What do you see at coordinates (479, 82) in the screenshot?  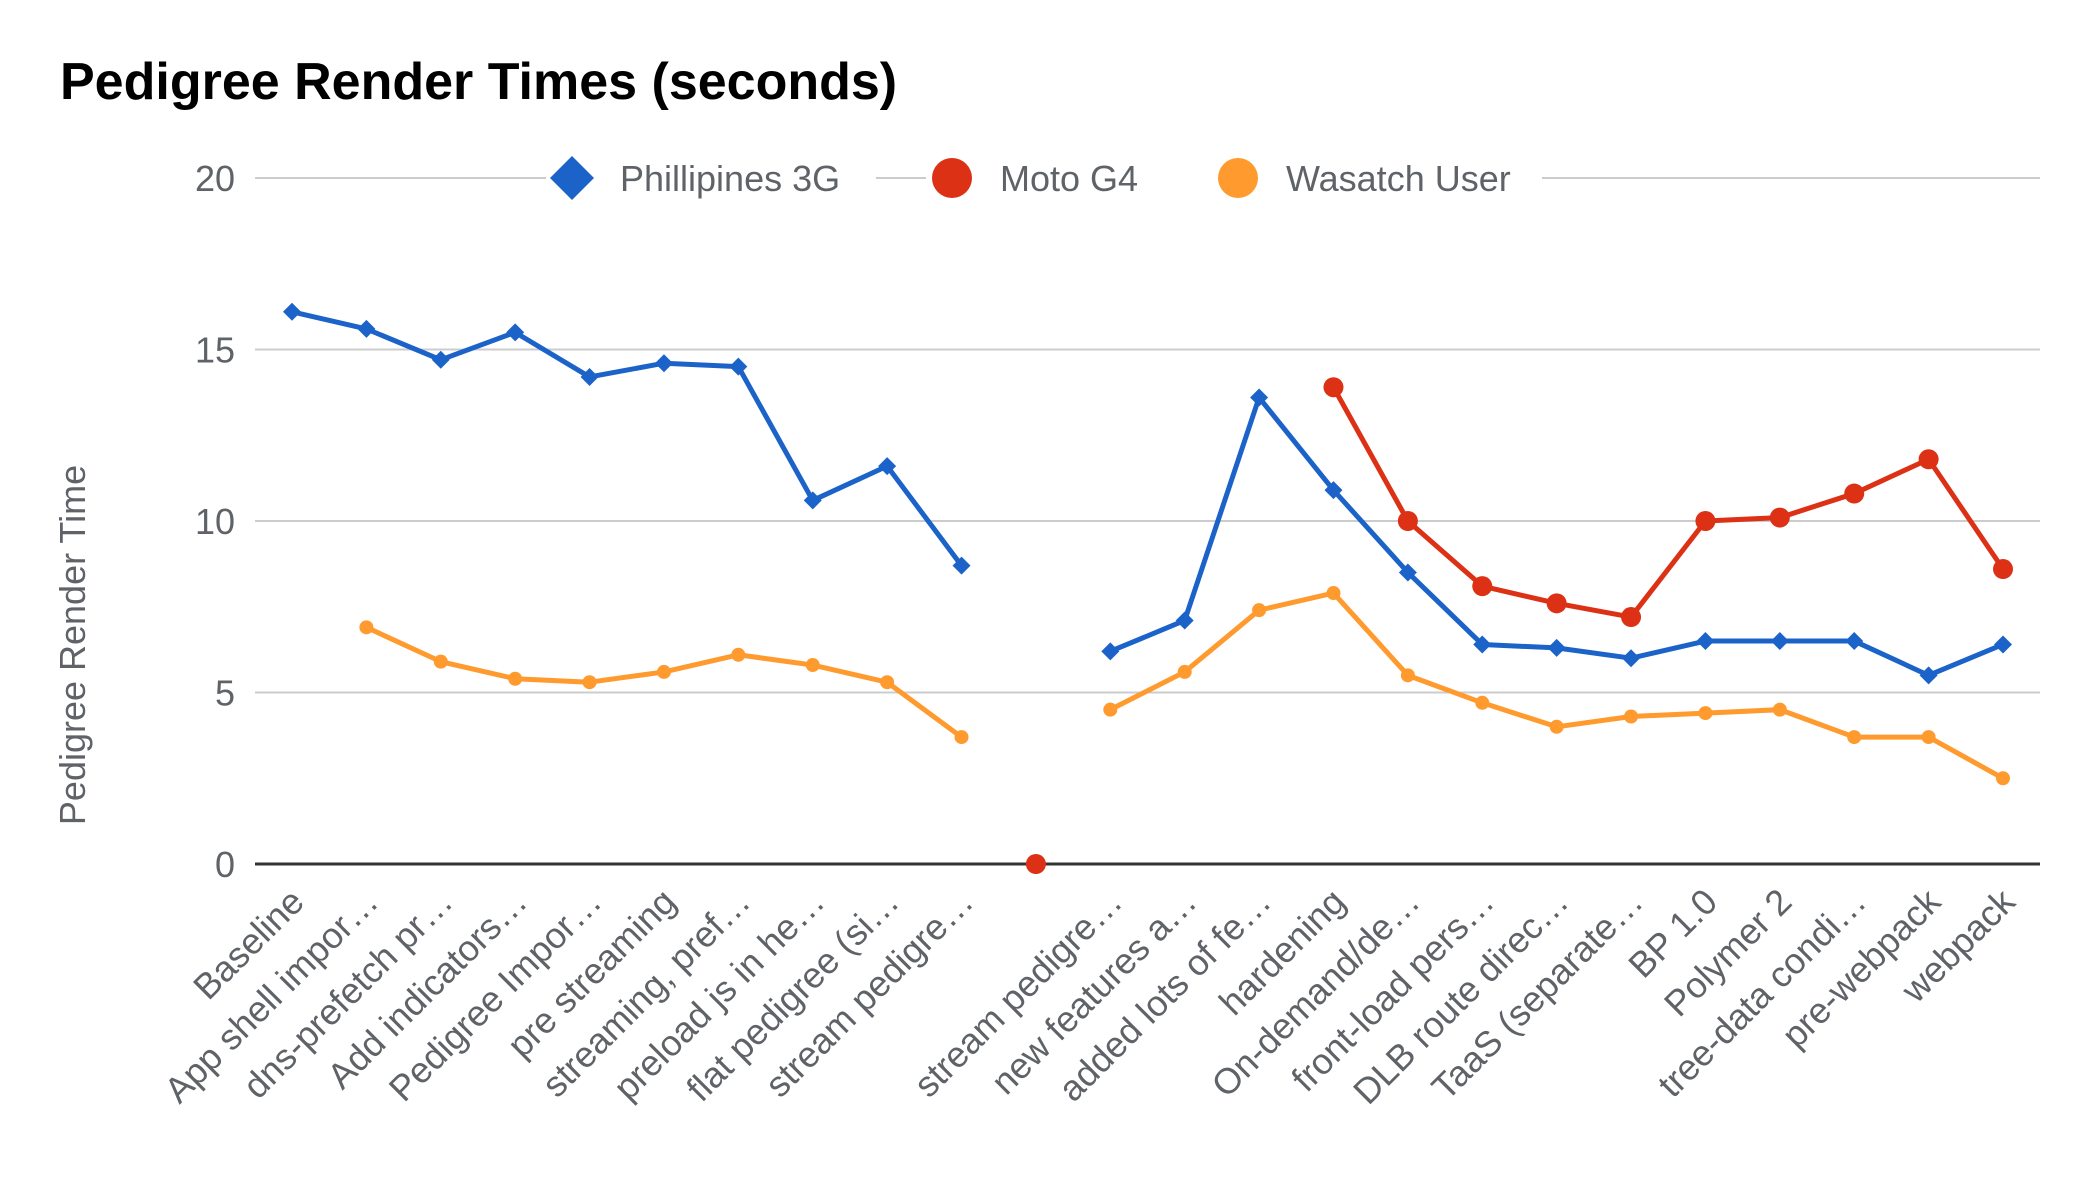 I see `chart-title: Pedigree Render Times (seconds)` at bounding box center [479, 82].